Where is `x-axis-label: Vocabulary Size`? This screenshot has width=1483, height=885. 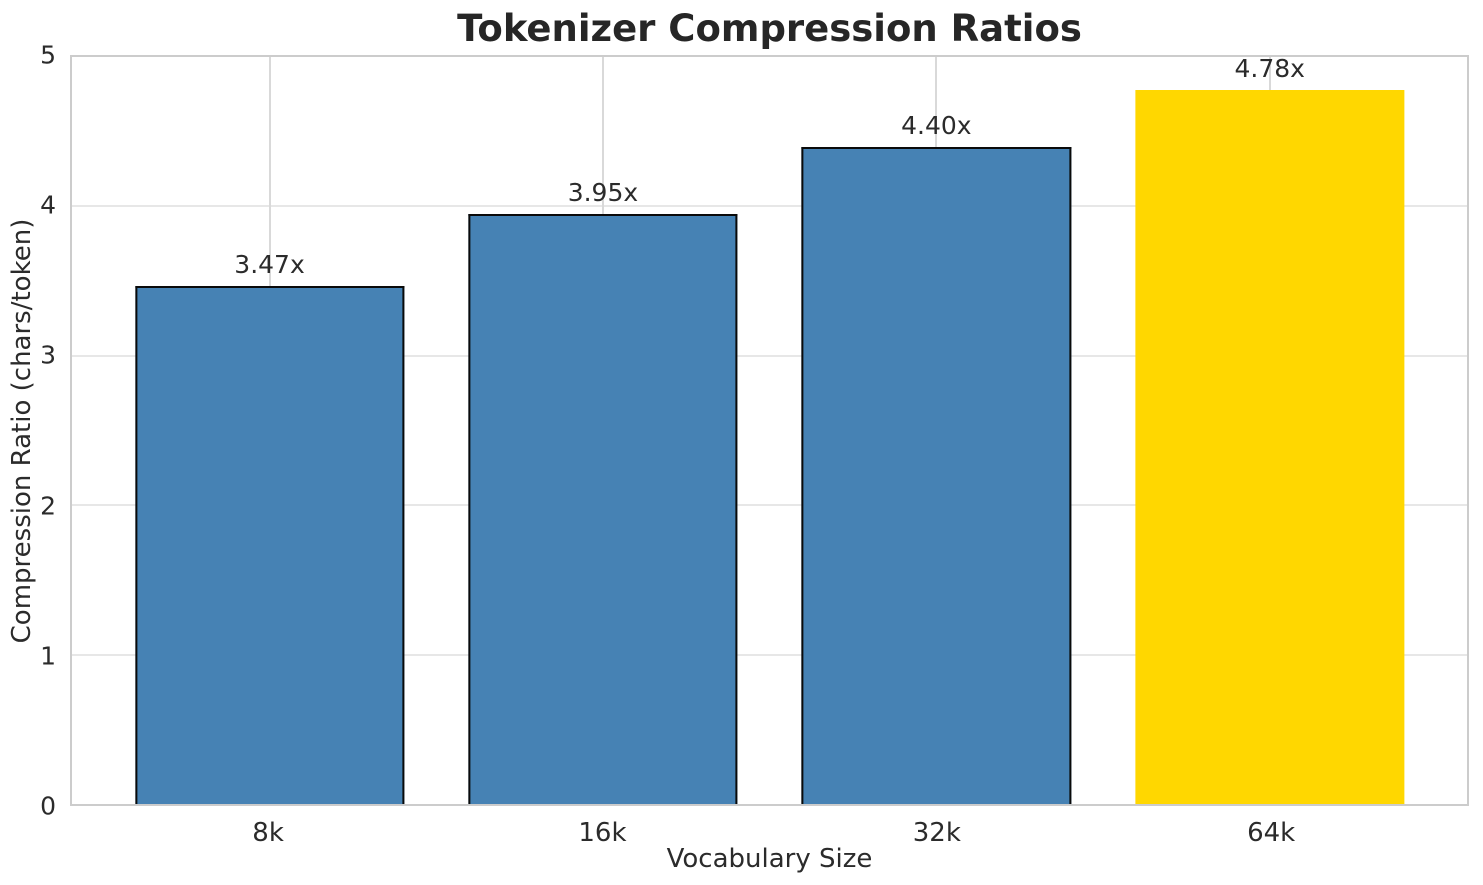 x-axis-label: Vocabulary Size is located at coordinates (769, 859).